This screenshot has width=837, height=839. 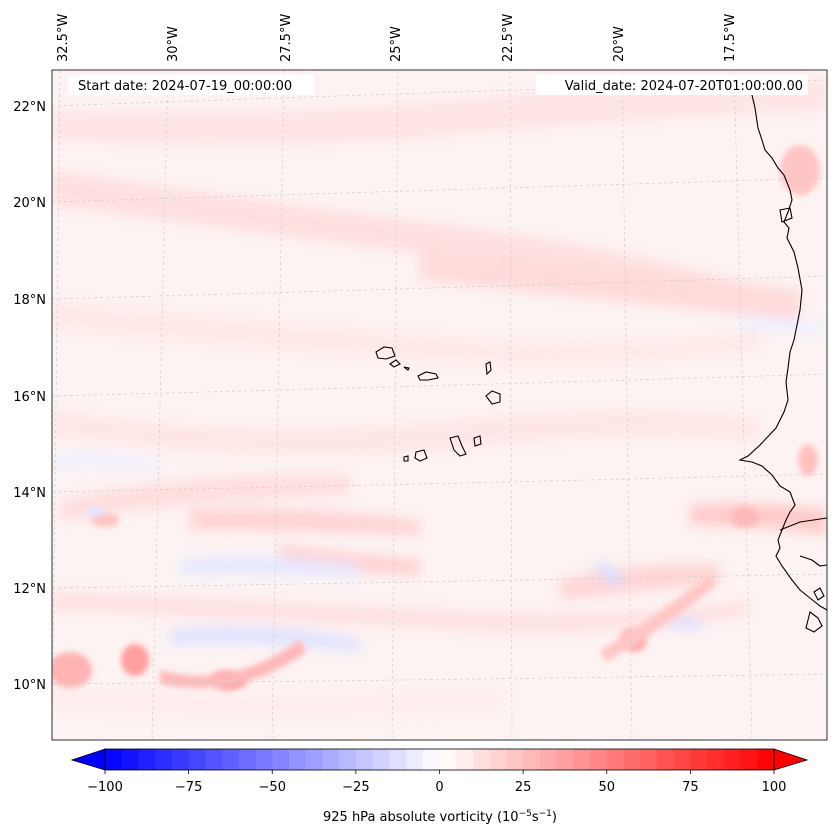 I want to click on island-santa-luzia, so click(x=406, y=368).